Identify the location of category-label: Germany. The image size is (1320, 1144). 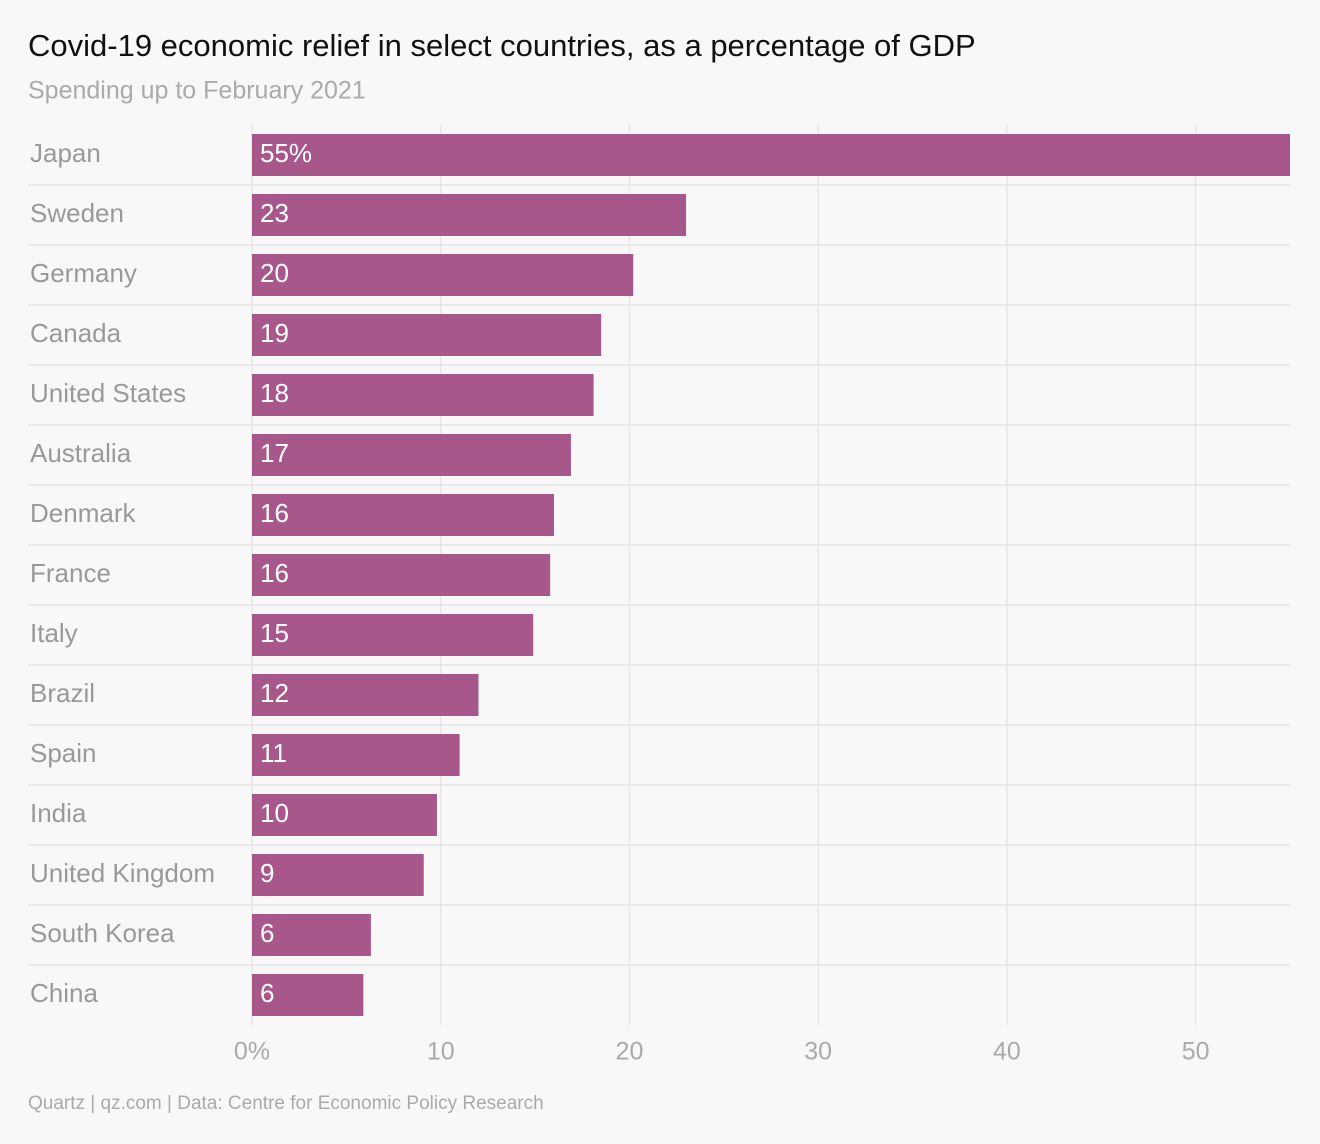
(83, 273).